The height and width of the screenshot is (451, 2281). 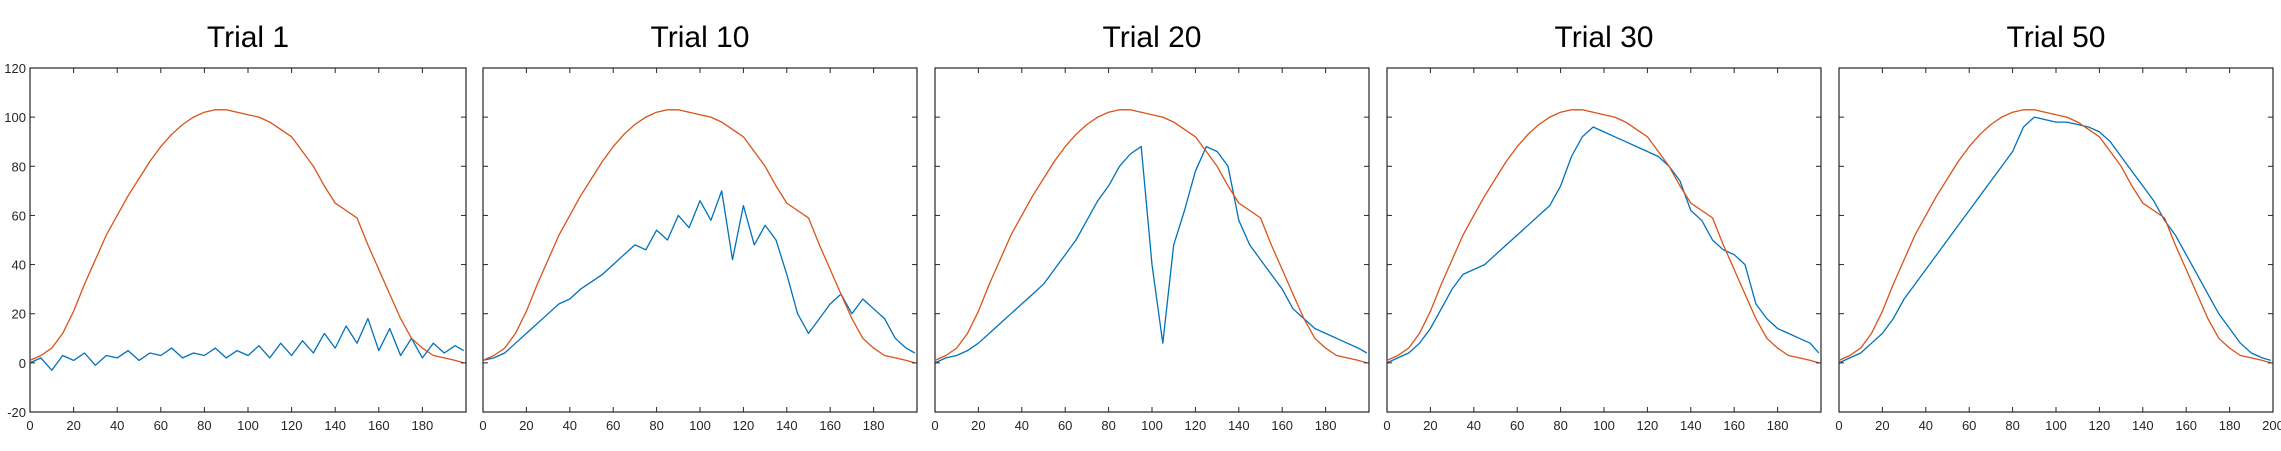 I want to click on y-tick-label: 60, so click(x=19, y=215).